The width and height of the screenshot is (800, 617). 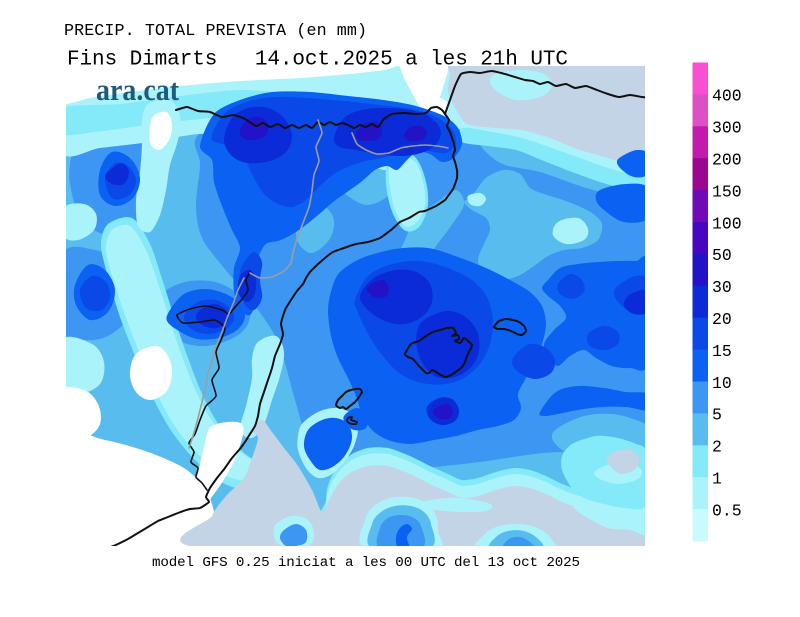 I want to click on svg-text: PRECIP. TOTAL PREVISTA (en mm), so click(x=215, y=31).